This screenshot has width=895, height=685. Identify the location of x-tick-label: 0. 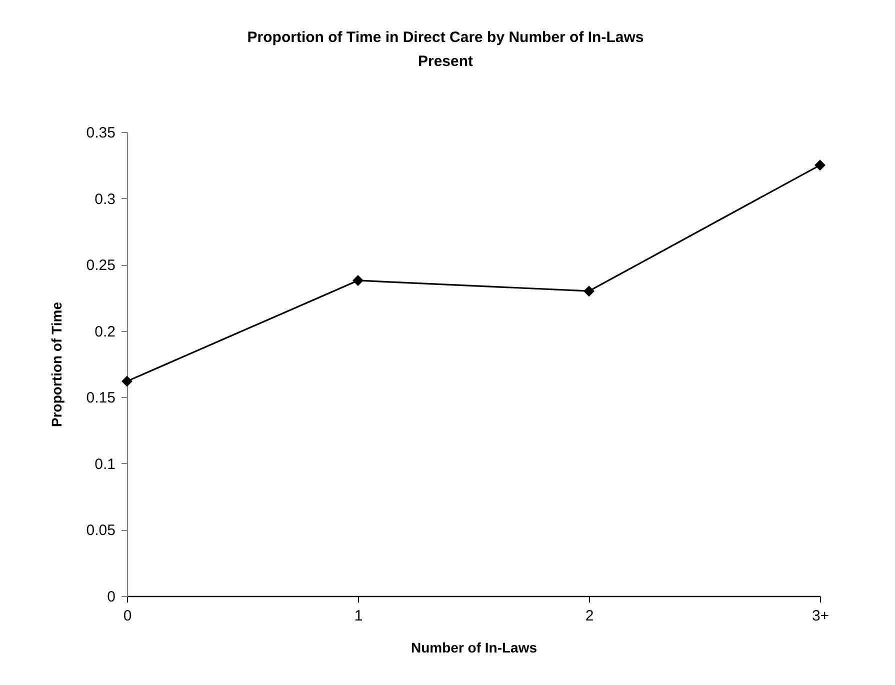
(127, 616).